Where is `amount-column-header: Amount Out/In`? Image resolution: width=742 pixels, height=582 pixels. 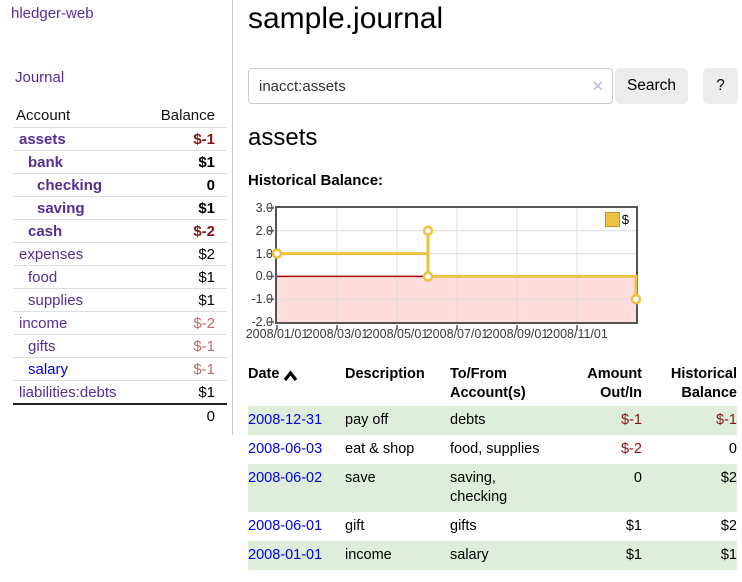
amount-column-header: Amount Out/In is located at coordinates (614, 383).